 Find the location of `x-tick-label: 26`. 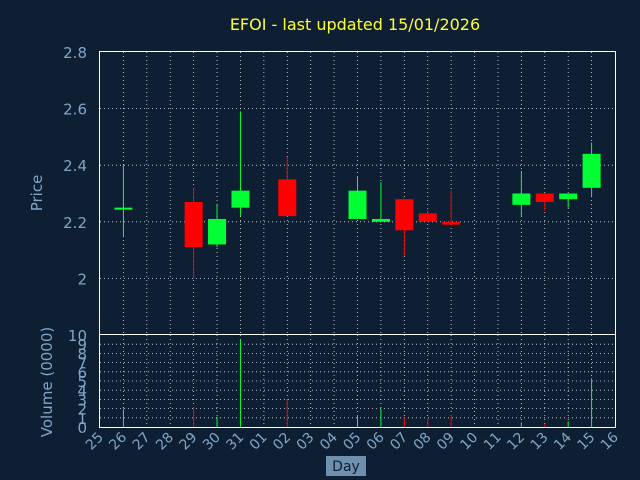

x-tick-label: 26 is located at coordinates (118, 441).